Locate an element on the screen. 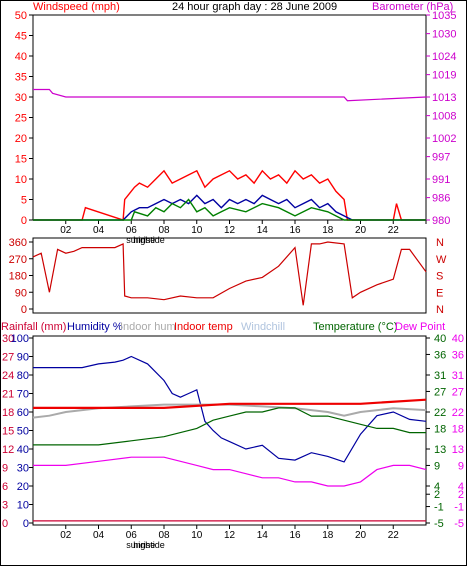 The height and width of the screenshot is (566, 467). barometer-y-tick-label: 991 is located at coordinates (441, 180).